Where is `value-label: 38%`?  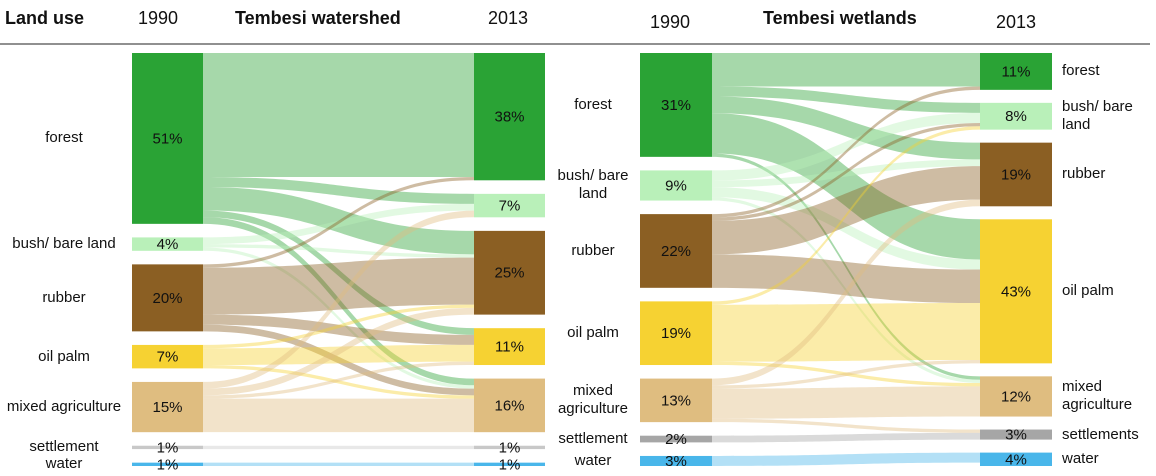
value-label: 38% is located at coordinates (509, 117).